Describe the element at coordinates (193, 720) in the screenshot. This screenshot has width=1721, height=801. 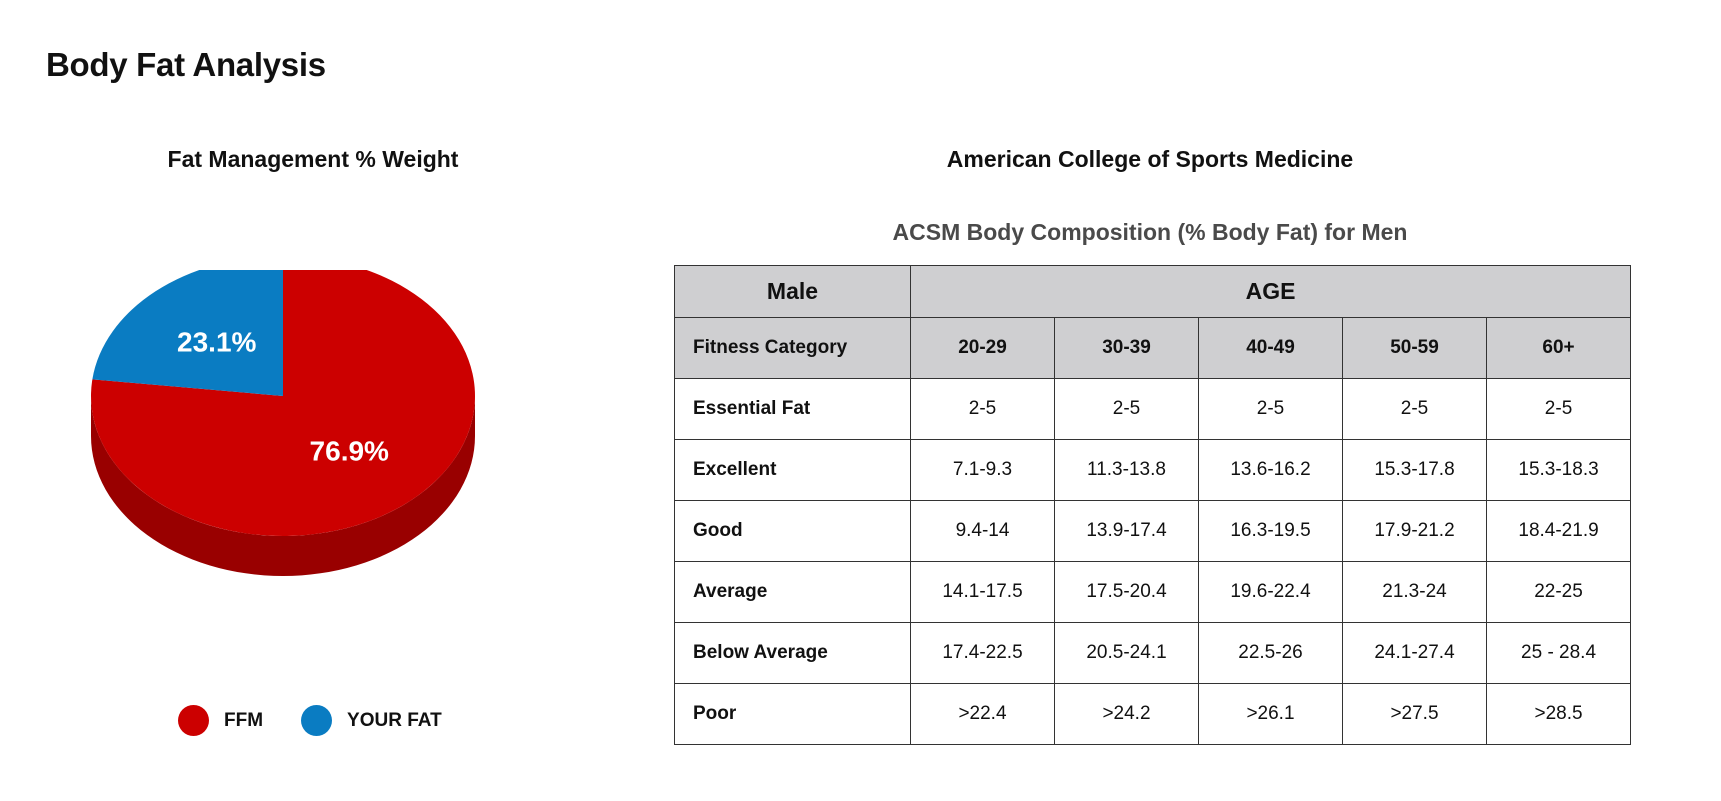
I see `legend-swatch-ffm` at that location.